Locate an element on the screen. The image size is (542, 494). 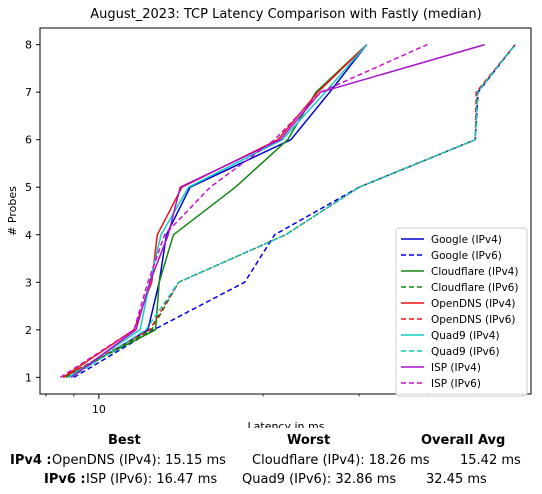
y-tick-label: 7 is located at coordinates (28, 92).